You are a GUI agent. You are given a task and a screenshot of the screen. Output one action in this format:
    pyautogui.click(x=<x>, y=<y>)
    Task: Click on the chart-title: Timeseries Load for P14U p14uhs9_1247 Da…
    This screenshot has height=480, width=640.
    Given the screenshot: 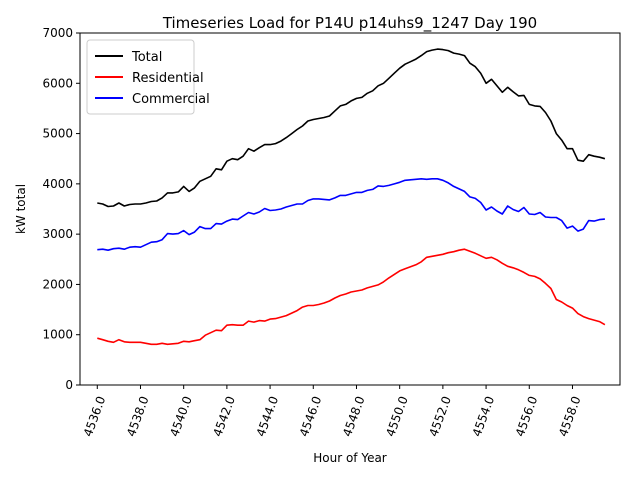 What is the action you would take?
    pyautogui.click(x=349, y=23)
    